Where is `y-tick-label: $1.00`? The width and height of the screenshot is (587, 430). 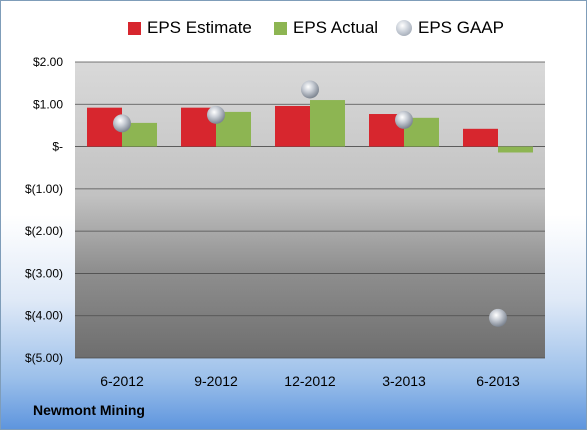
y-tick-label: $1.00 is located at coordinates (48, 104).